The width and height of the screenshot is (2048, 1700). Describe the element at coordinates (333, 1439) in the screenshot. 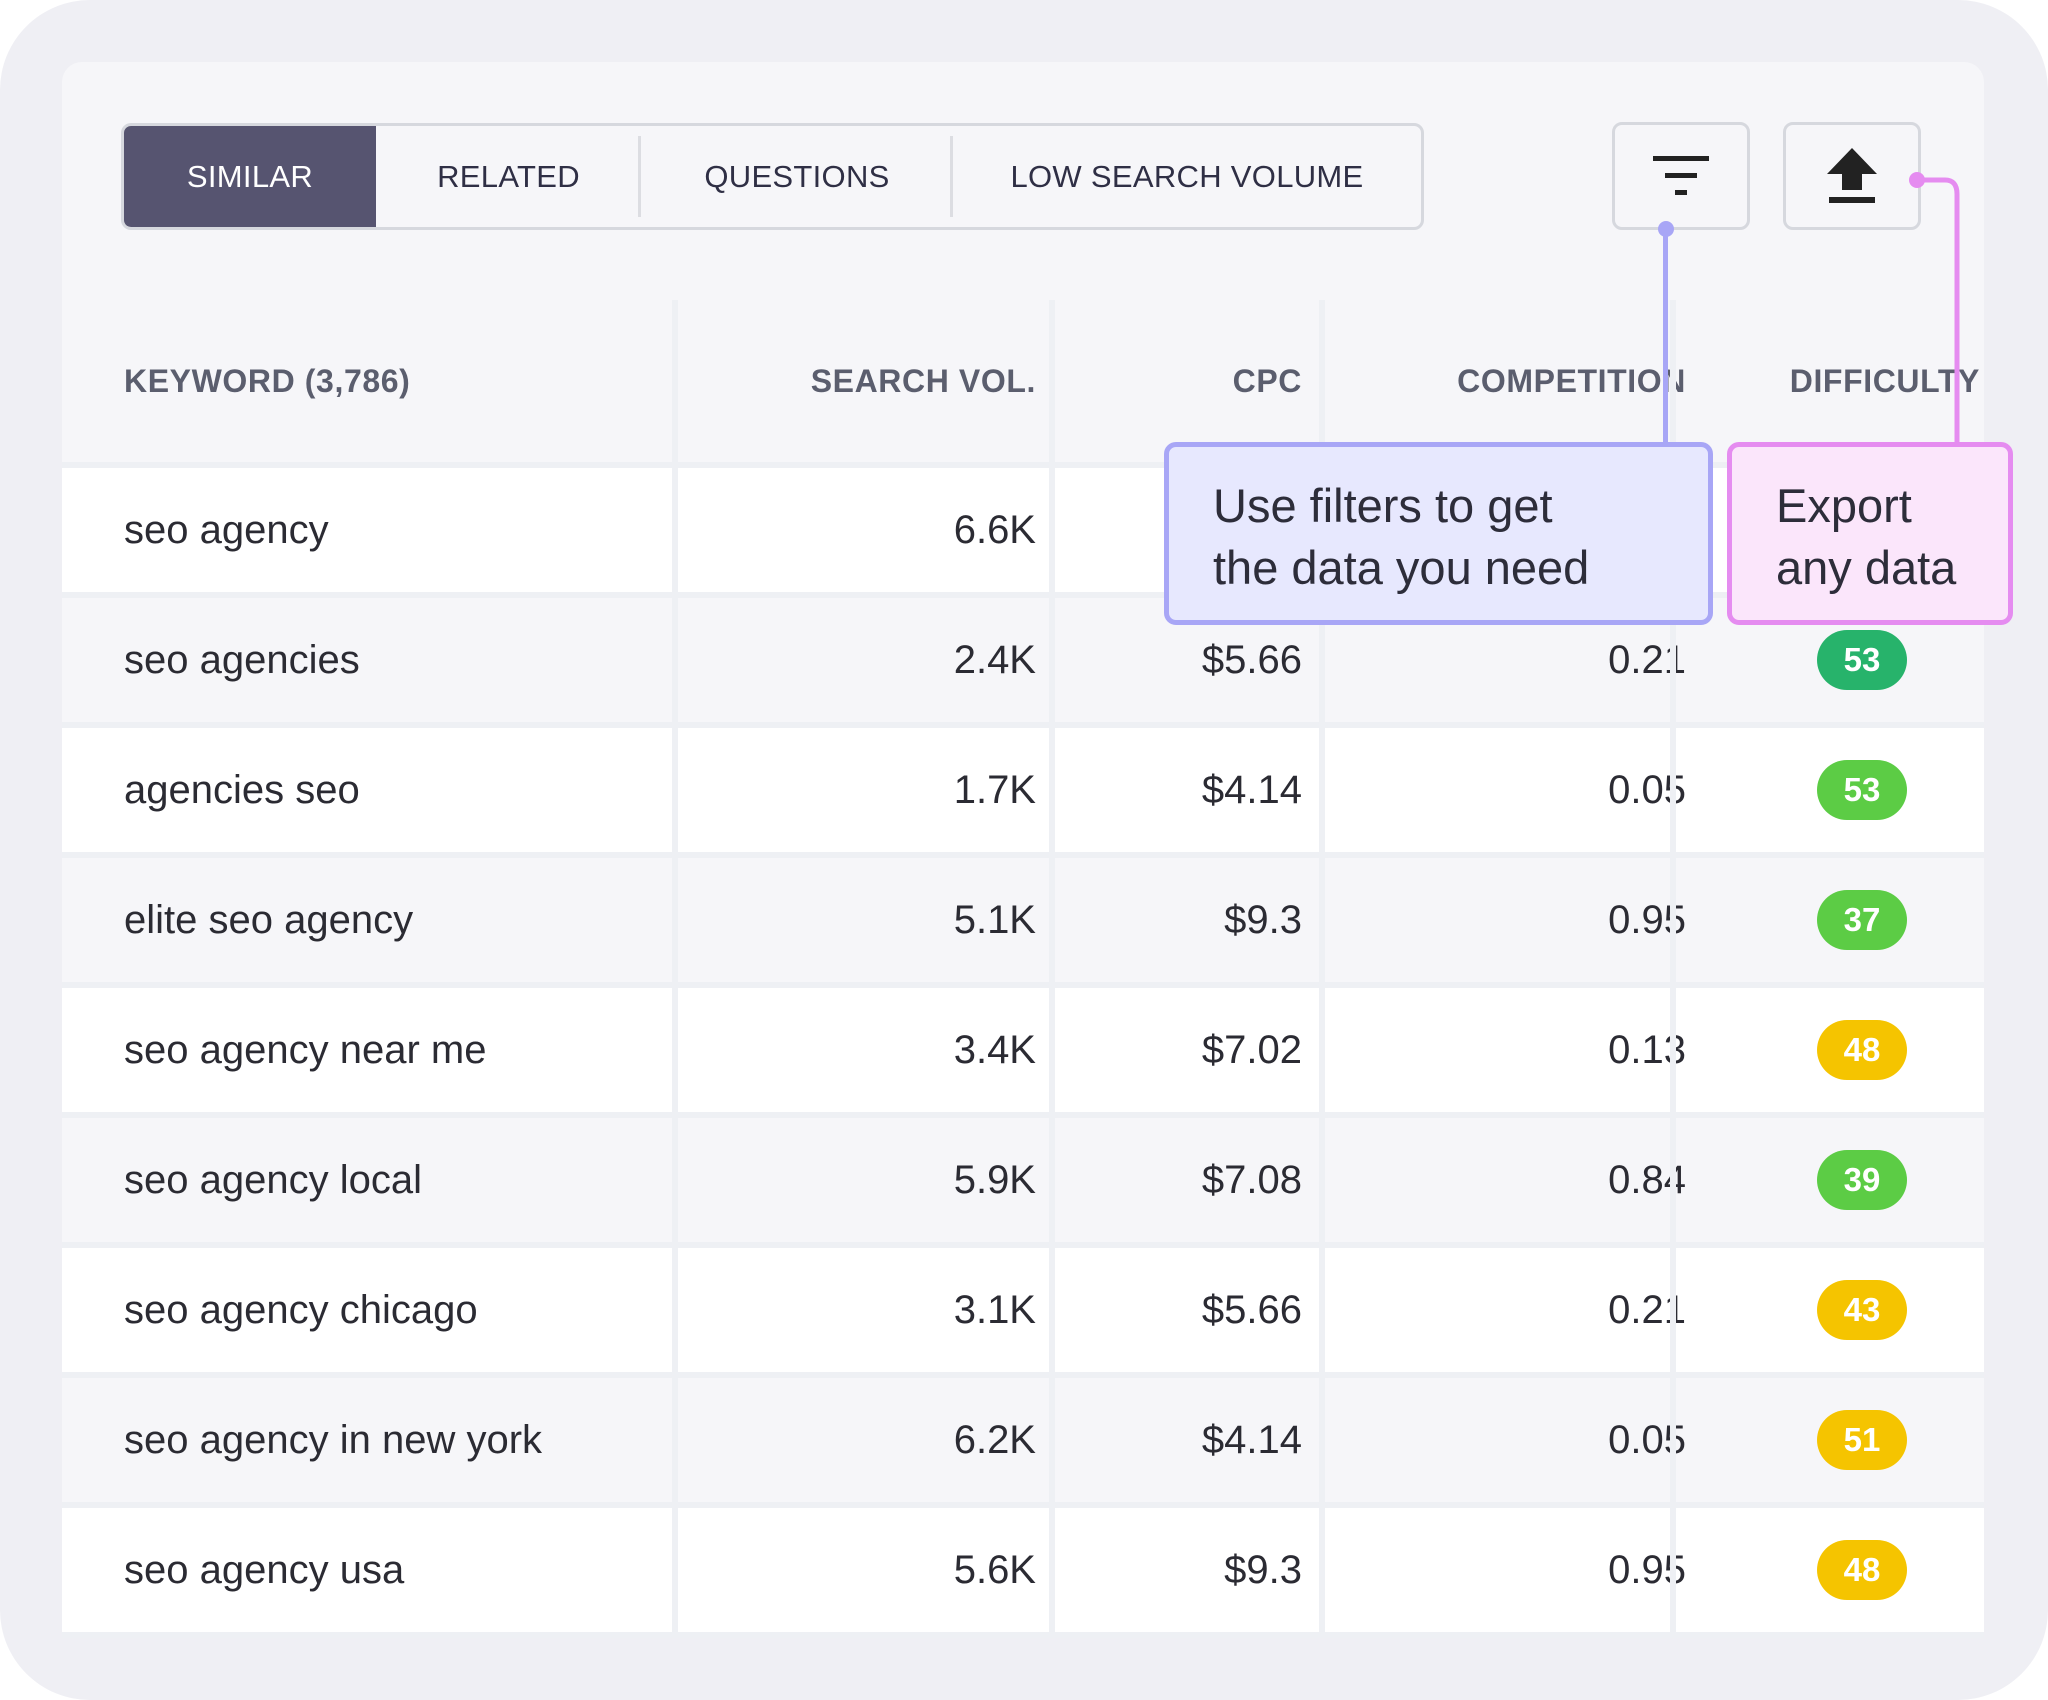

I see `keyword-cell: seo agency in new york` at that location.